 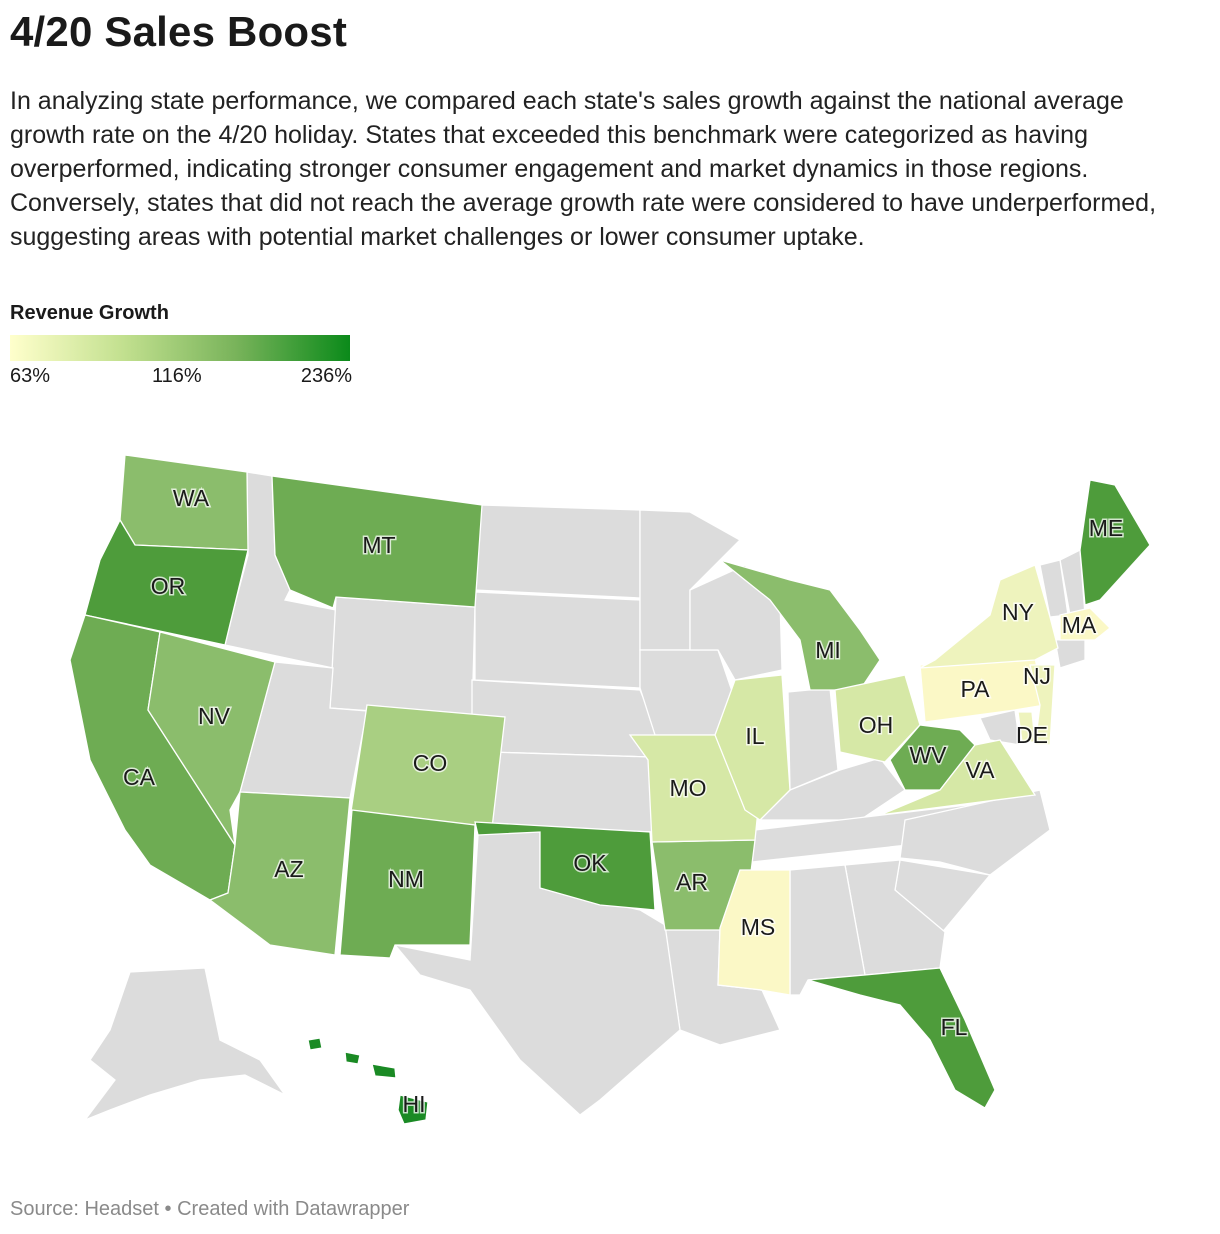 I want to click on state-DE, so click(x=1026, y=727).